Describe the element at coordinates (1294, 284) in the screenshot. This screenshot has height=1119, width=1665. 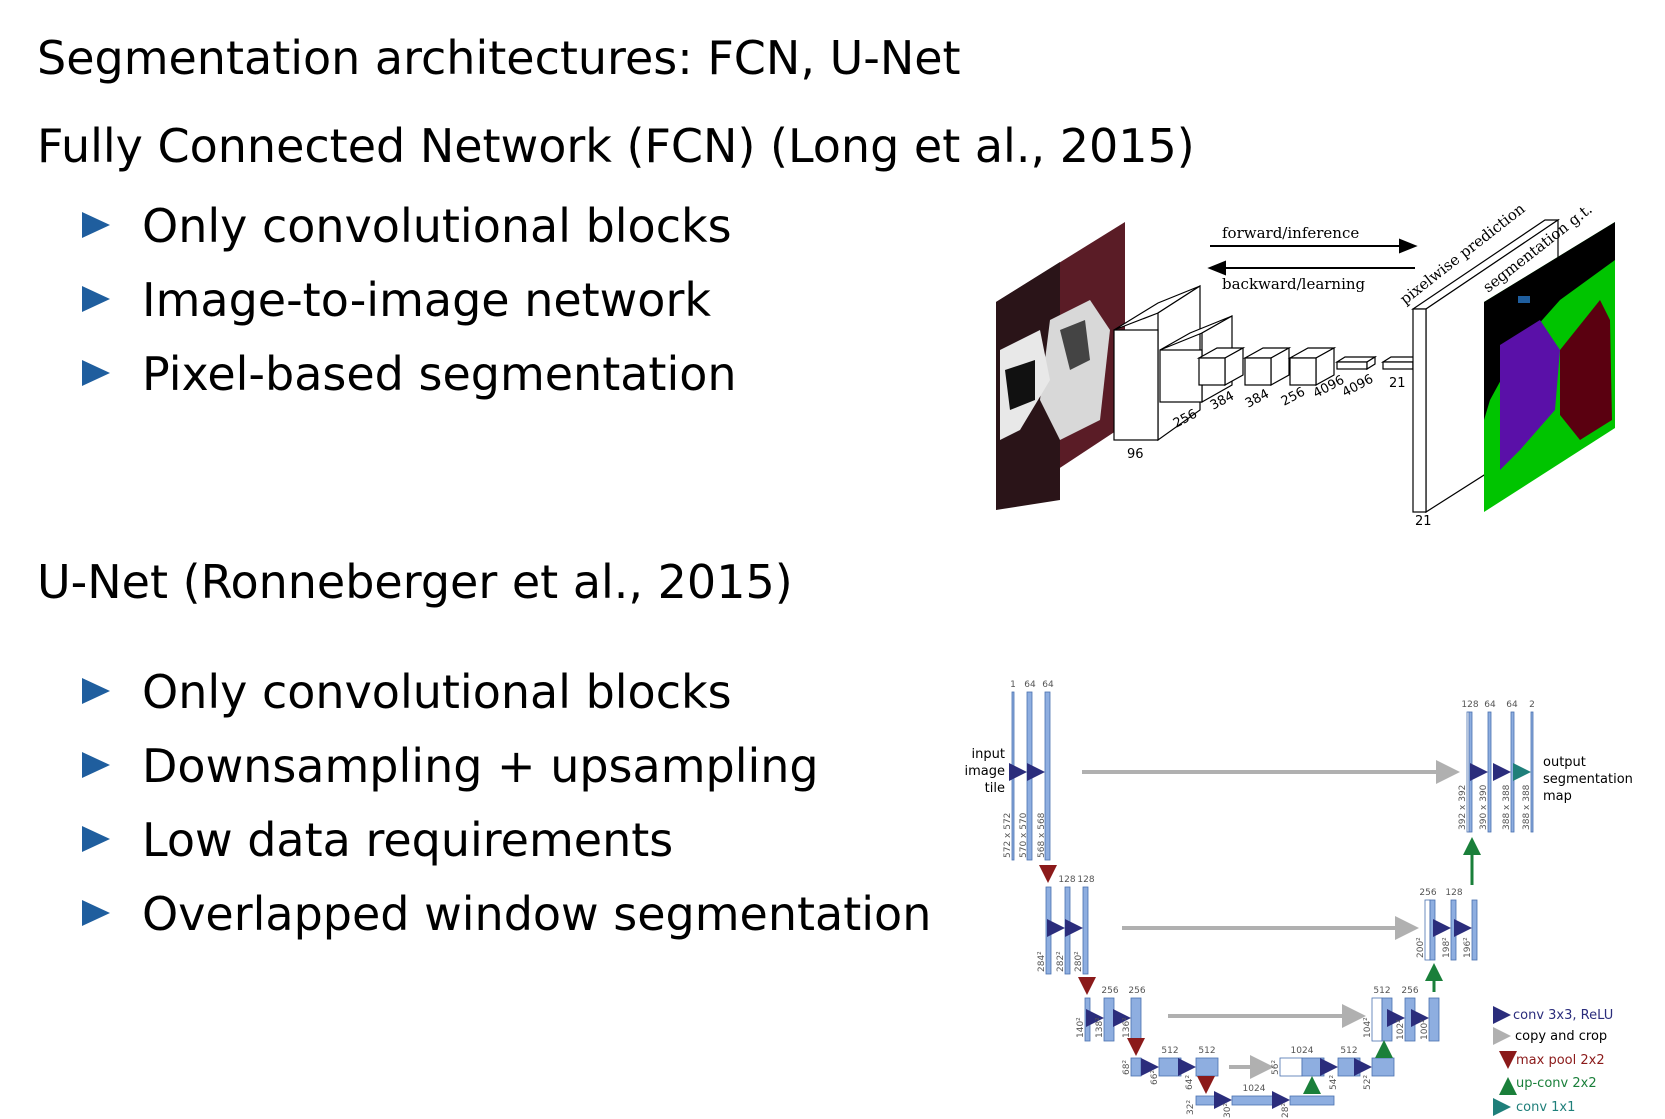
I see `backward-label: backward/learning` at that location.